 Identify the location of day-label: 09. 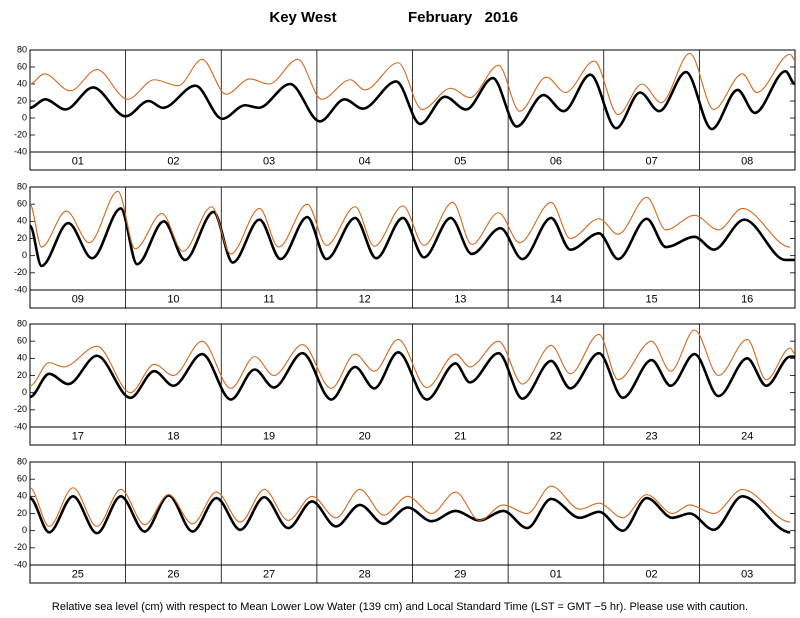
(78, 299).